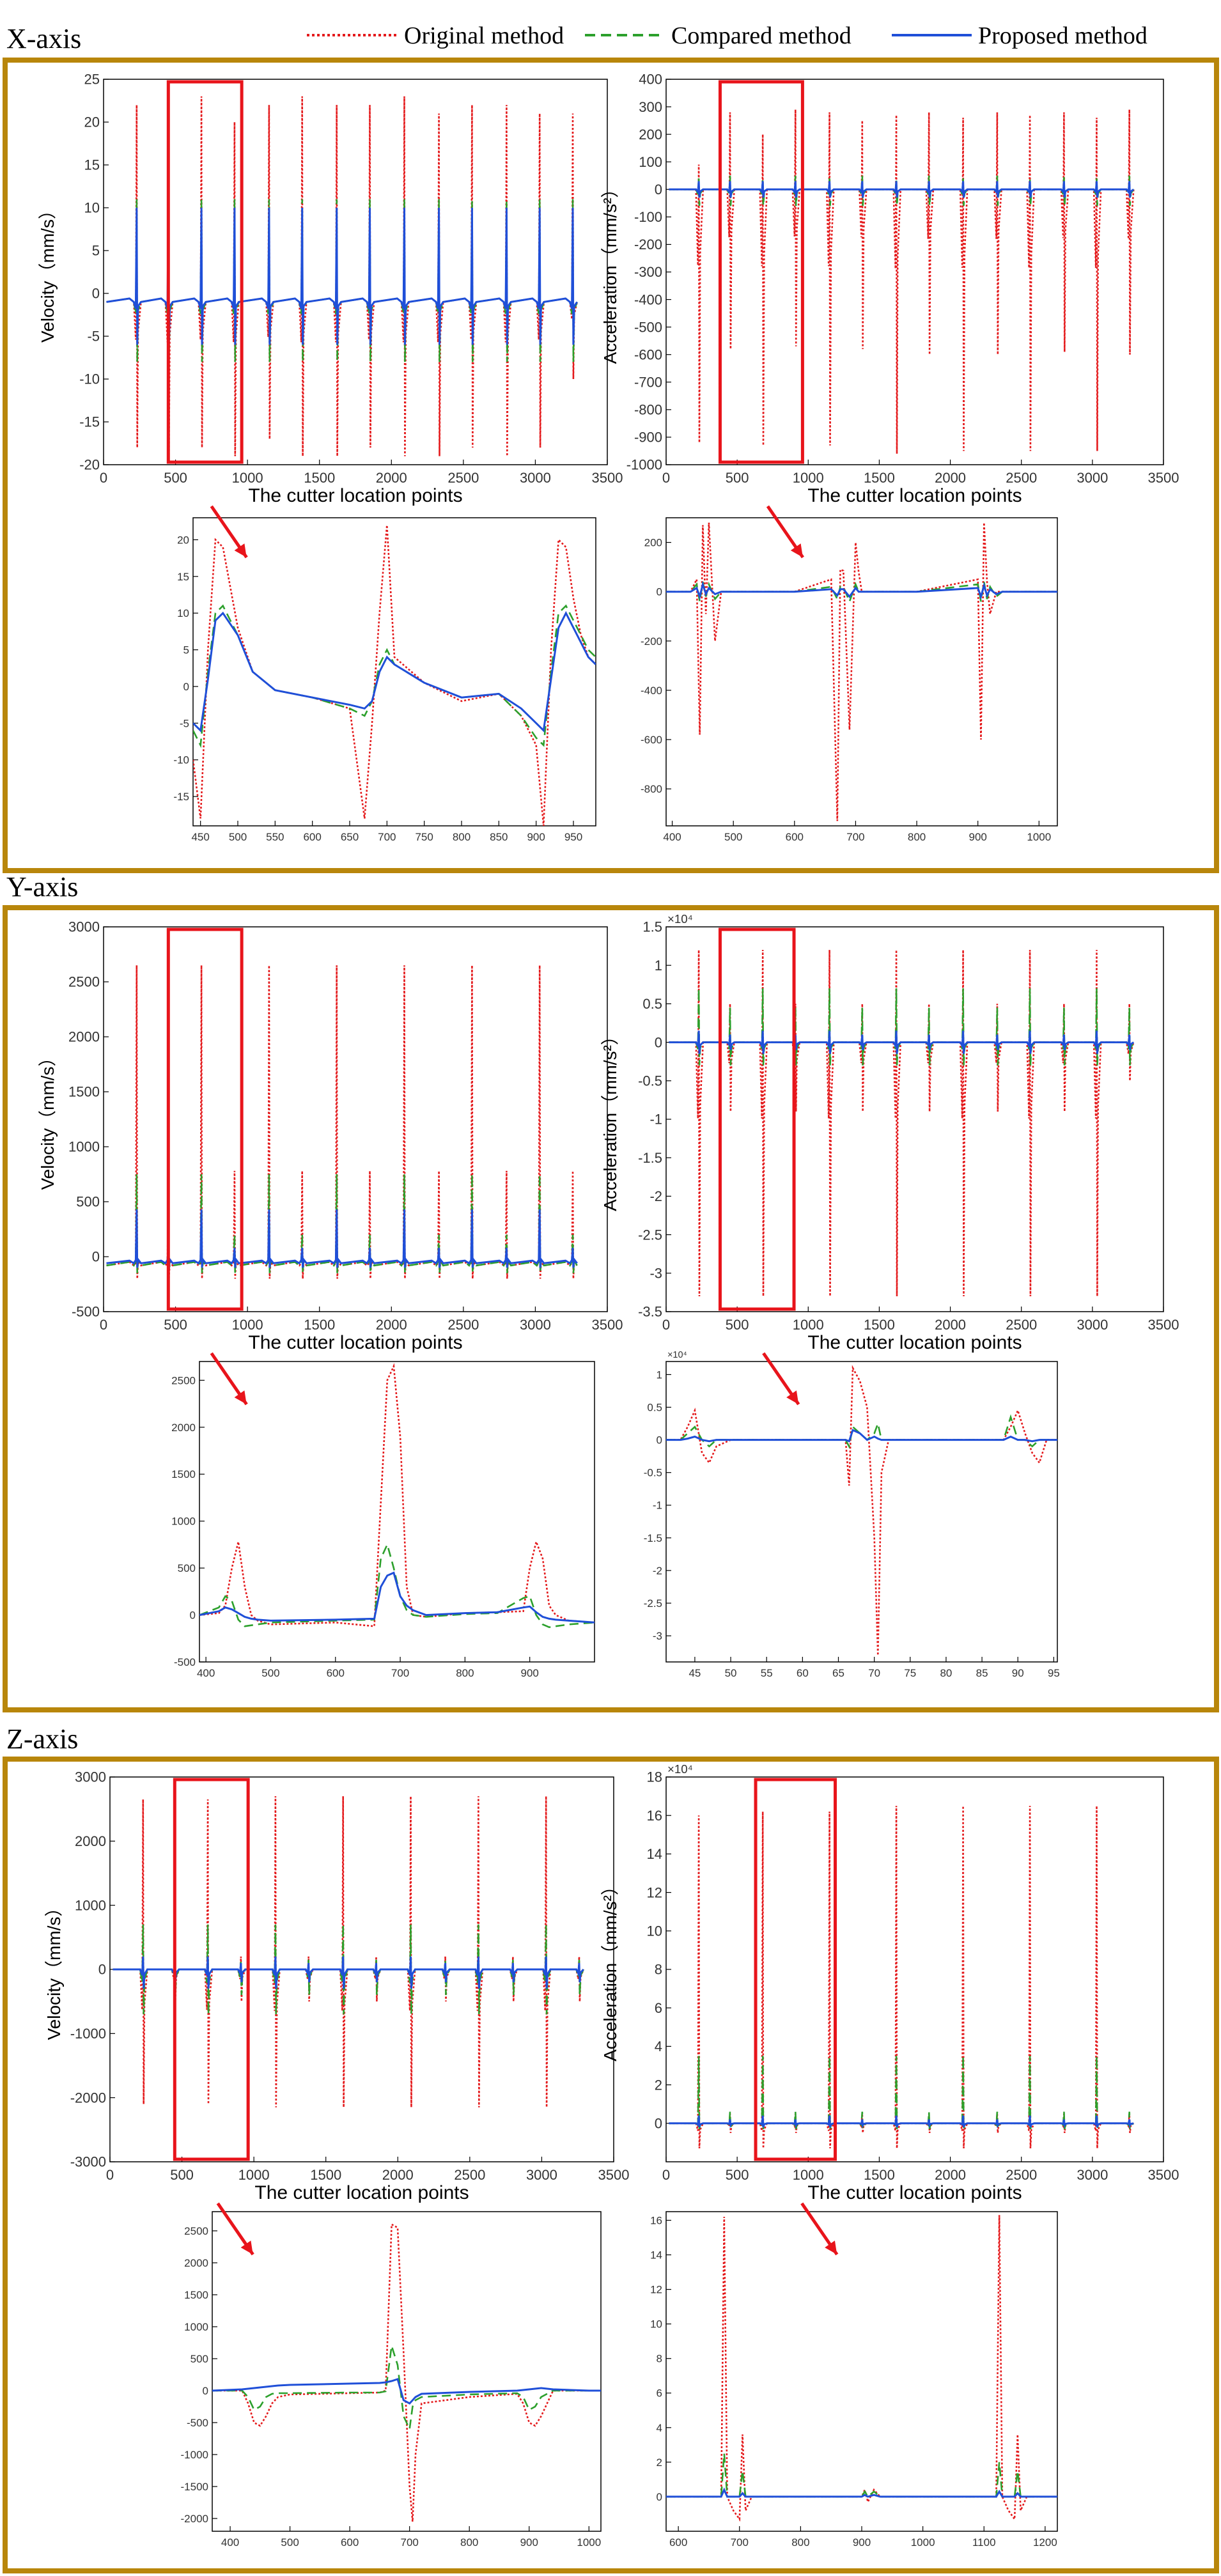 This screenshot has width=1221, height=2576. I want to click on z-vel-ytick-label: 0, so click(102, 1970).